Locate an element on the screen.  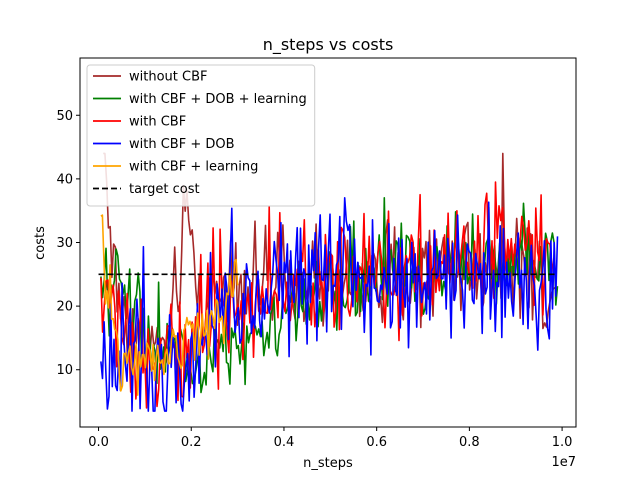
chart-title: n_steps vs costs is located at coordinates (328, 45).